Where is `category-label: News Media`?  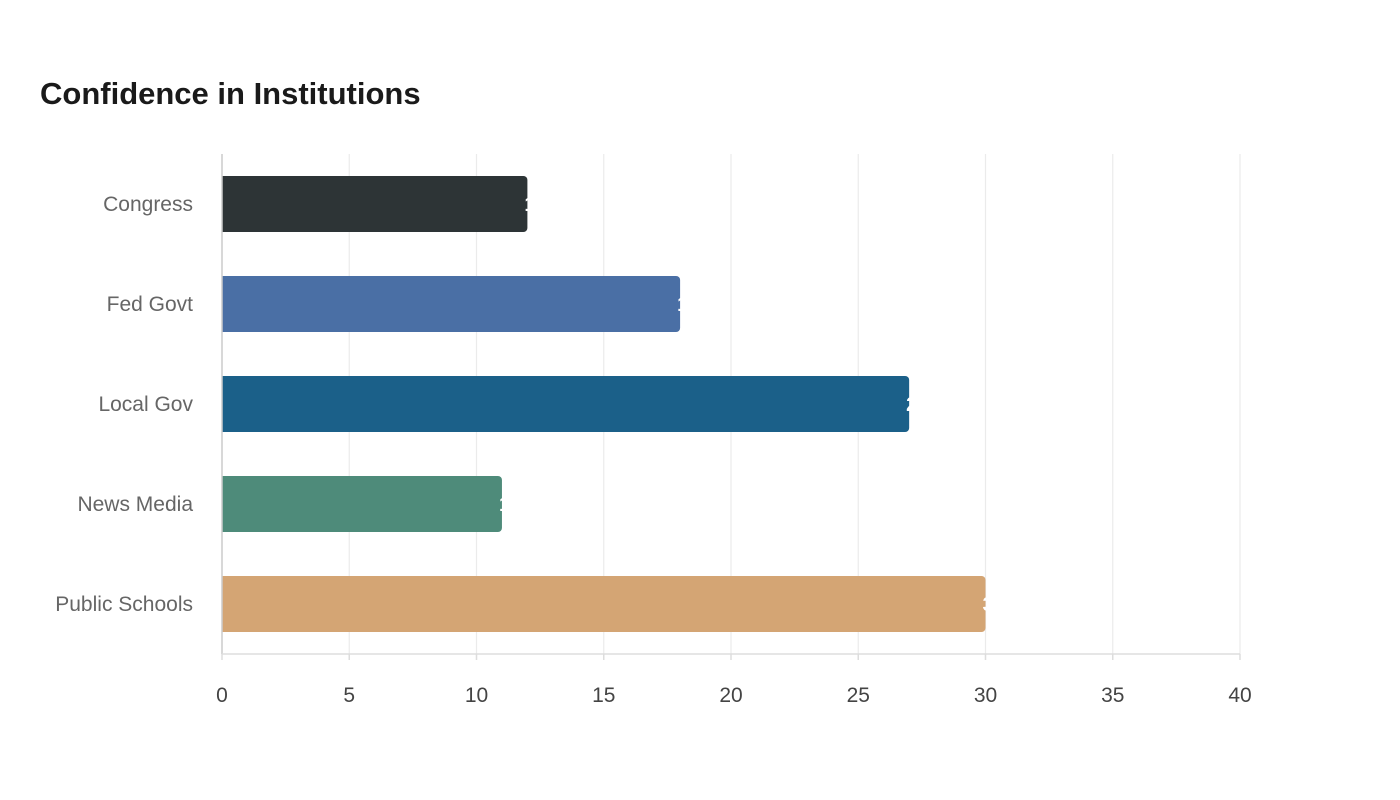 category-label: News Media is located at coordinates (135, 504).